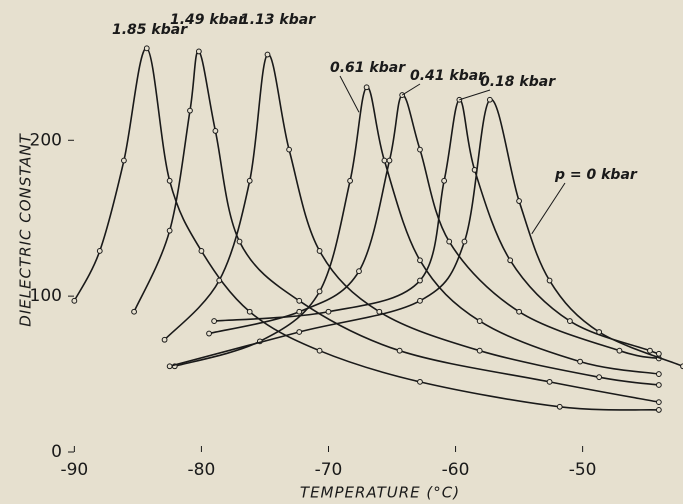 This screenshot has height=504, width=683. Describe the element at coordinates (26, 229) in the screenshot. I see `y-axis-label: DIELECTRIC CONSTANT` at that location.